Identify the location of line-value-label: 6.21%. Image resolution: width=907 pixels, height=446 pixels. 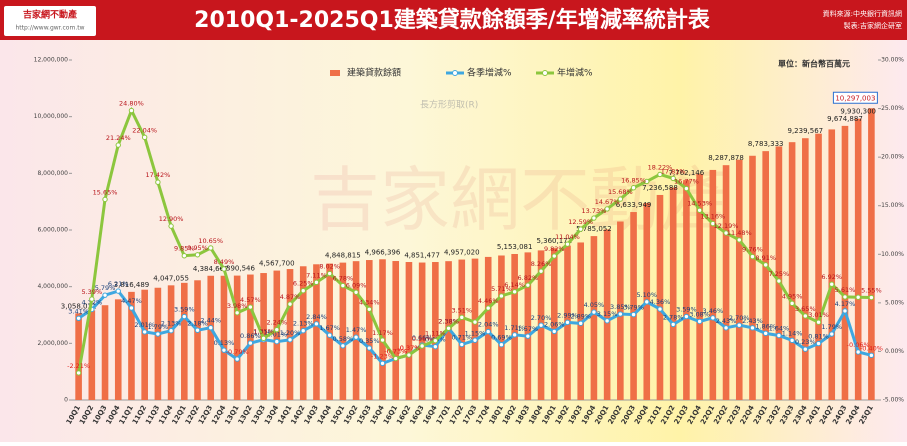
(118, 284).